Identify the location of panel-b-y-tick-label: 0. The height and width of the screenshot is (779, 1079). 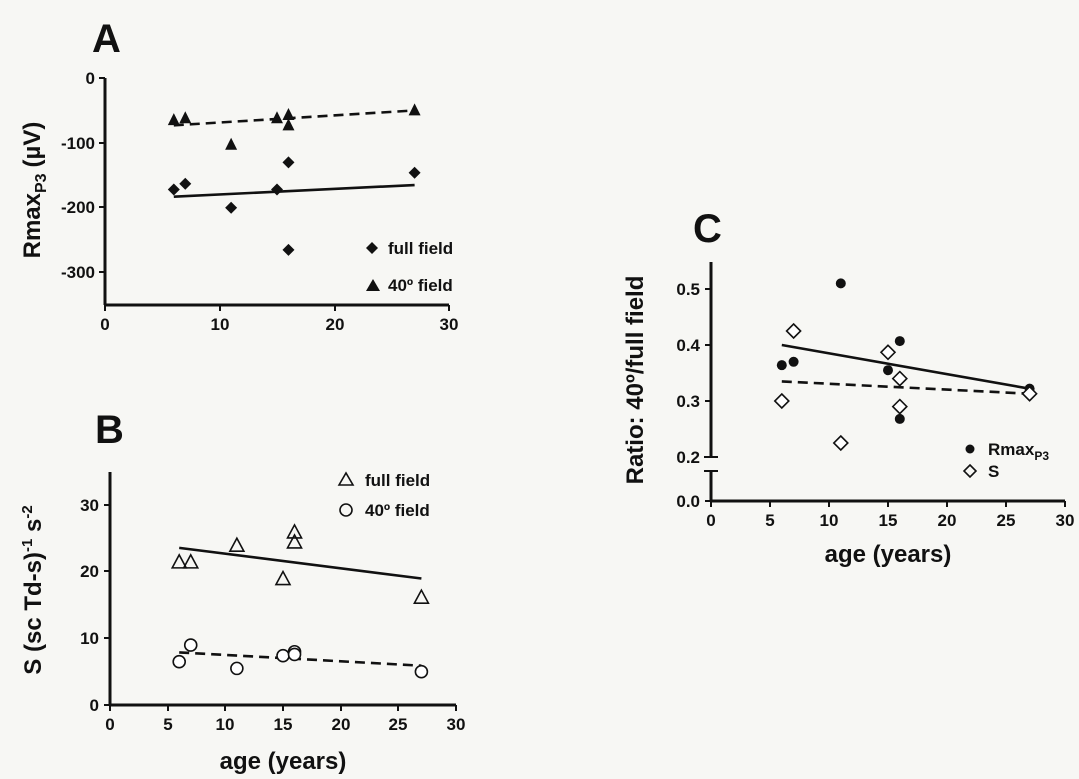
(94, 705).